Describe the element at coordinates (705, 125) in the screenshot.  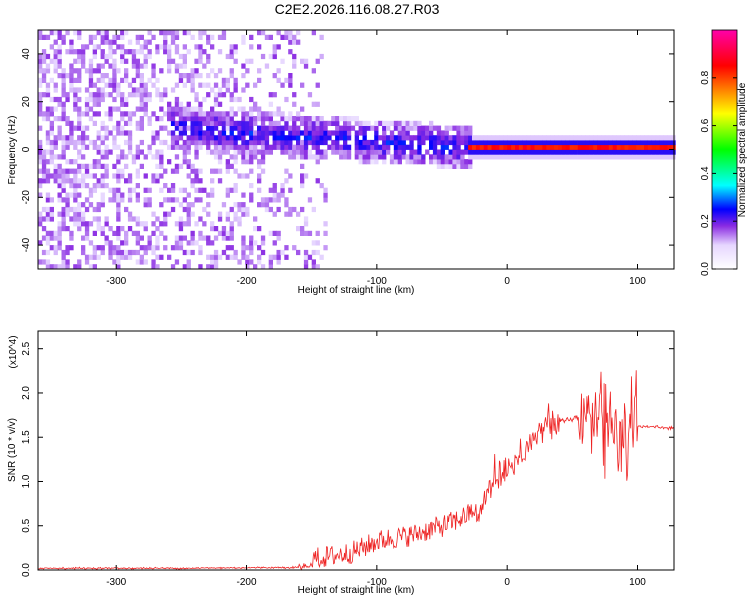
I see `colorbar-tick-label: 0.6` at that location.